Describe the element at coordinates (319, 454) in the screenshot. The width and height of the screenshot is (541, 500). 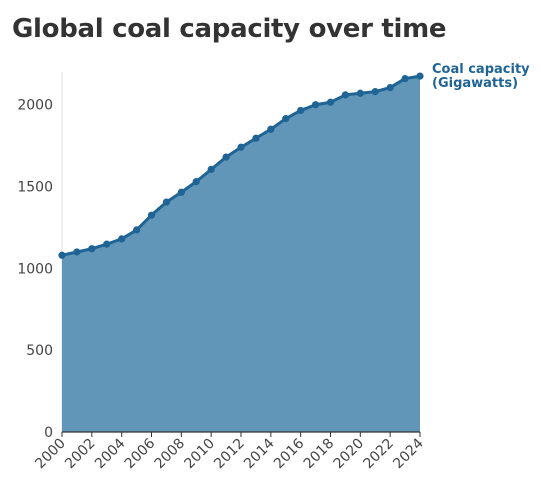
I see `x-tick-label: 2018` at that location.